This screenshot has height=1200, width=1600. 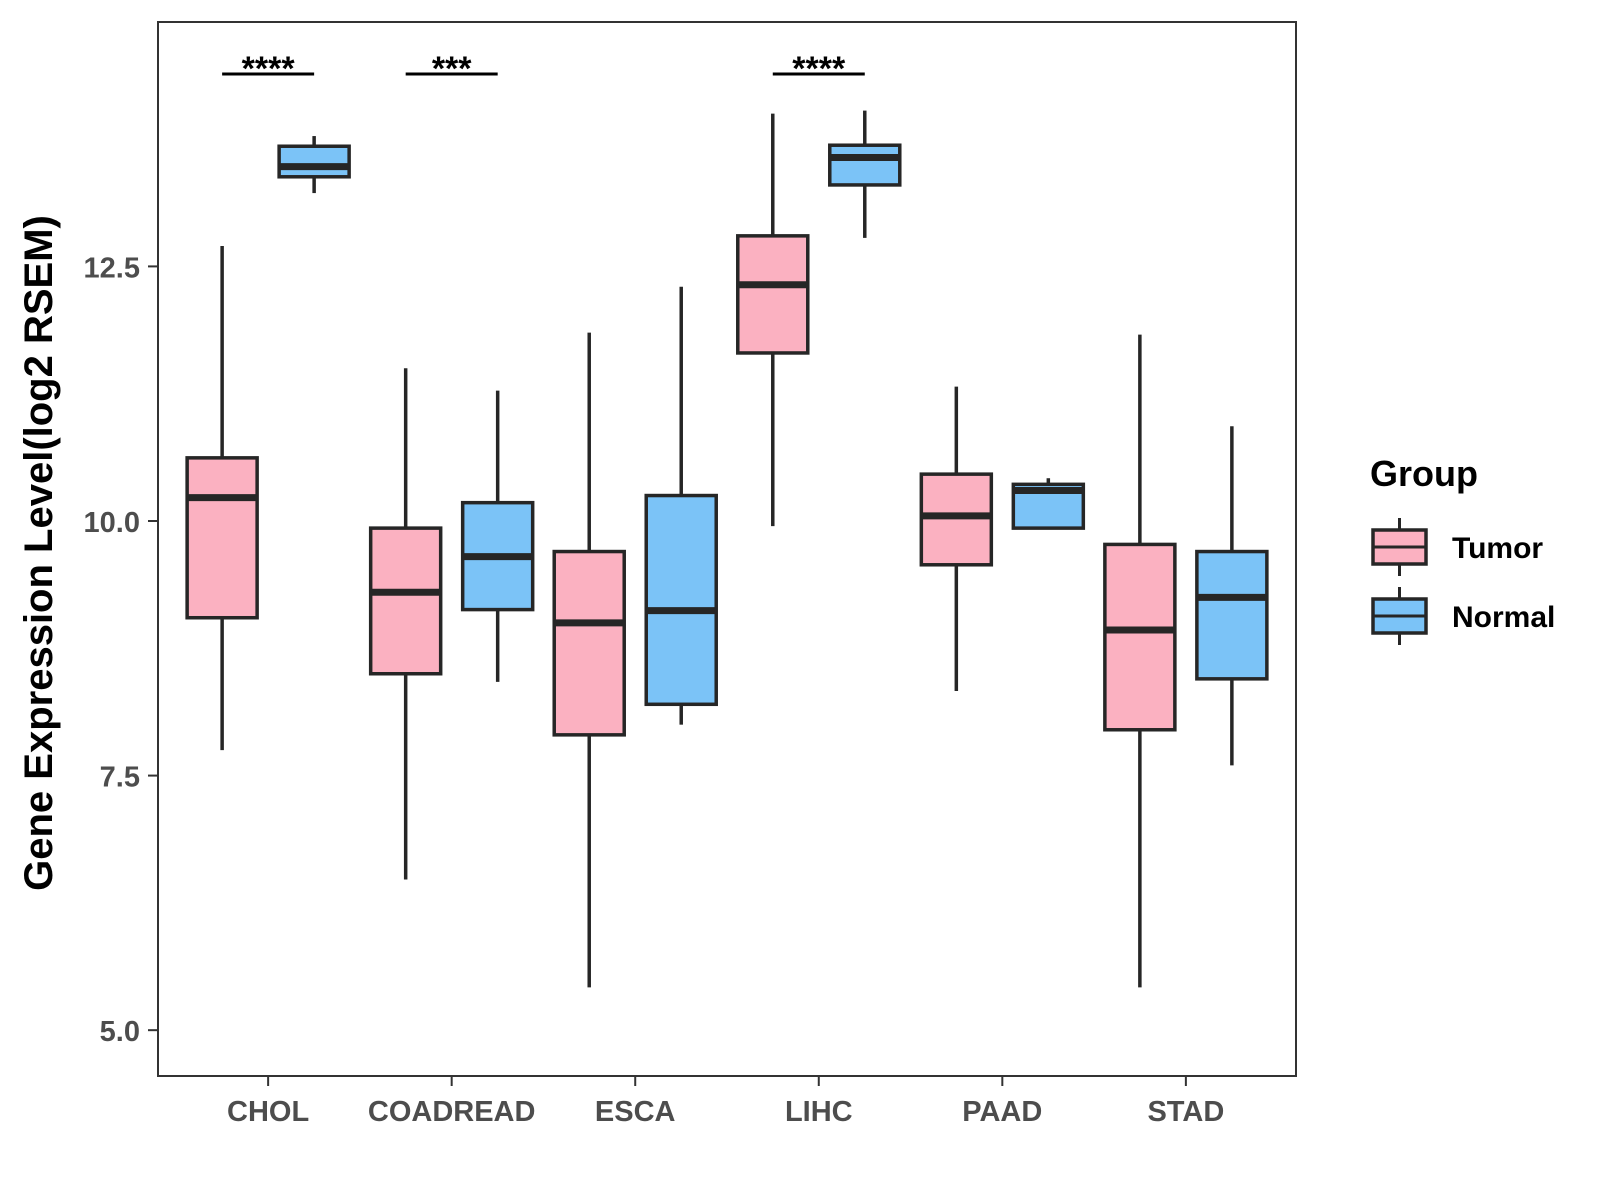 What do you see at coordinates (120, 1032) in the screenshot?
I see `y-tick-label: 5.0` at bounding box center [120, 1032].